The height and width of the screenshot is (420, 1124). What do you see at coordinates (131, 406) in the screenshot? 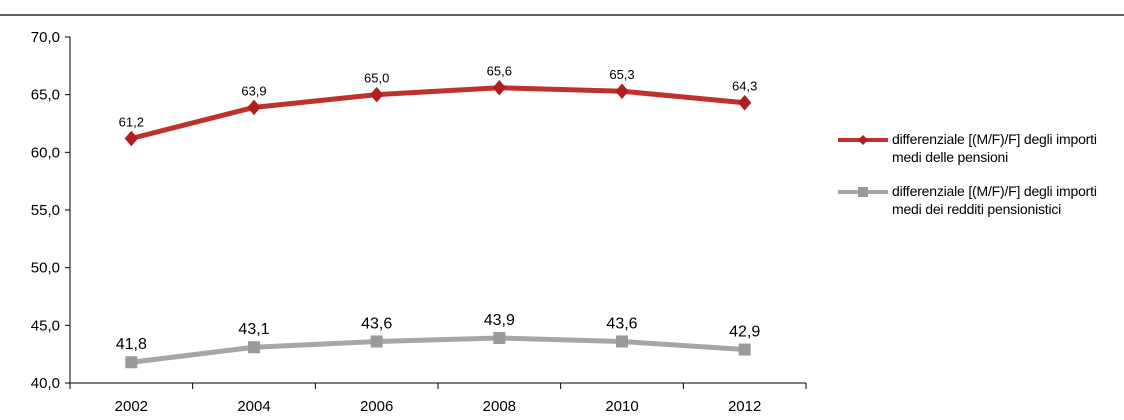
I see `x-tick-label: 2002` at bounding box center [131, 406].